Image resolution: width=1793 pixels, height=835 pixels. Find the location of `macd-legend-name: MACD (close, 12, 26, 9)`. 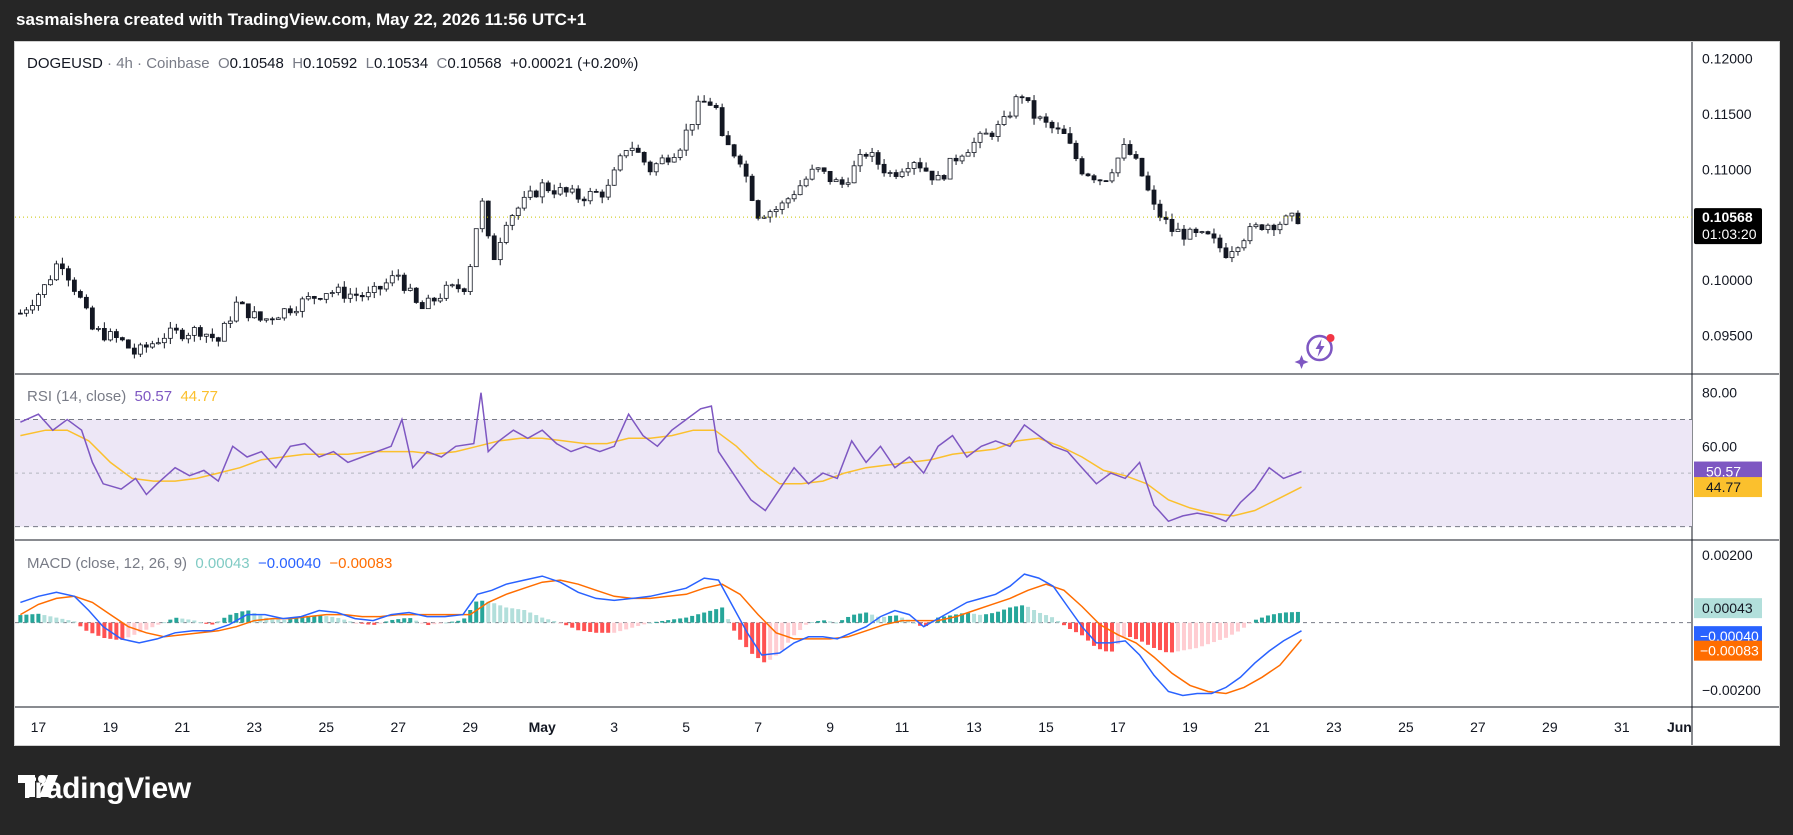

macd-legend-name: MACD (close, 12, 26, 9) is located at coordinates (107, 563).